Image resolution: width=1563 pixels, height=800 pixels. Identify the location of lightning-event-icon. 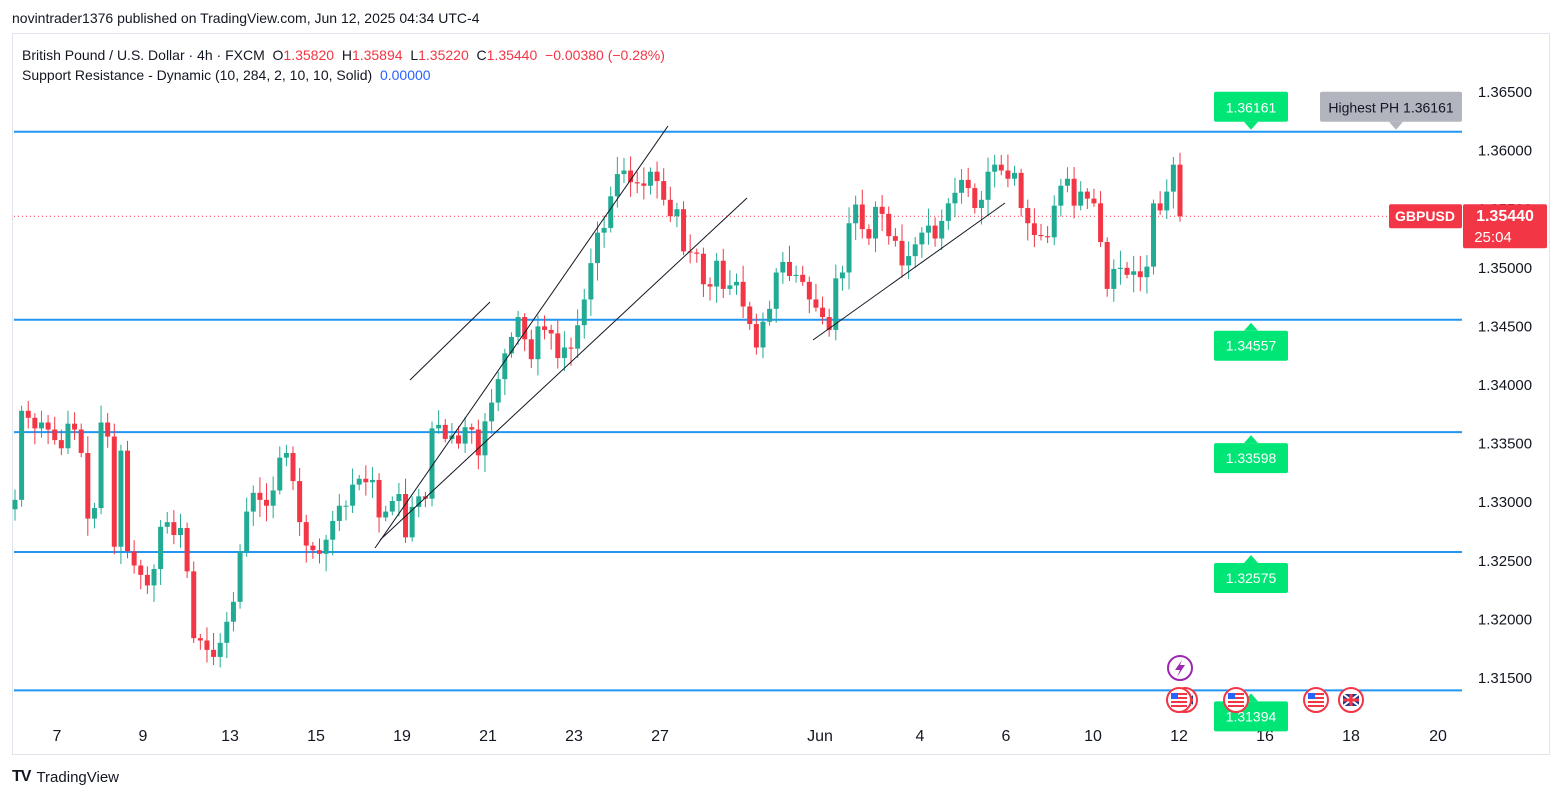
(1180, 668).